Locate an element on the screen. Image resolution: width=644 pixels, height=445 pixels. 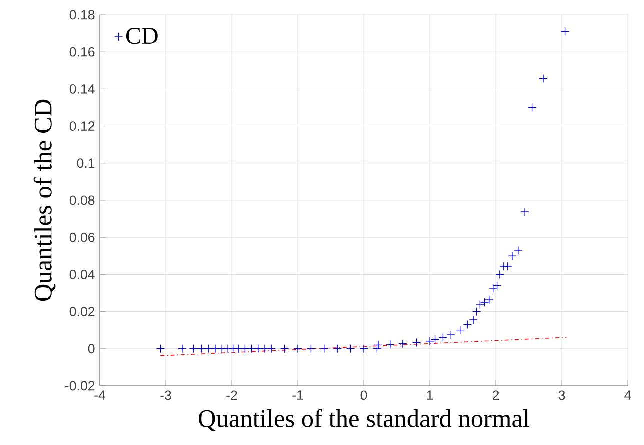
y-tick-label: -0.02 is located at coordinates (80, 386).